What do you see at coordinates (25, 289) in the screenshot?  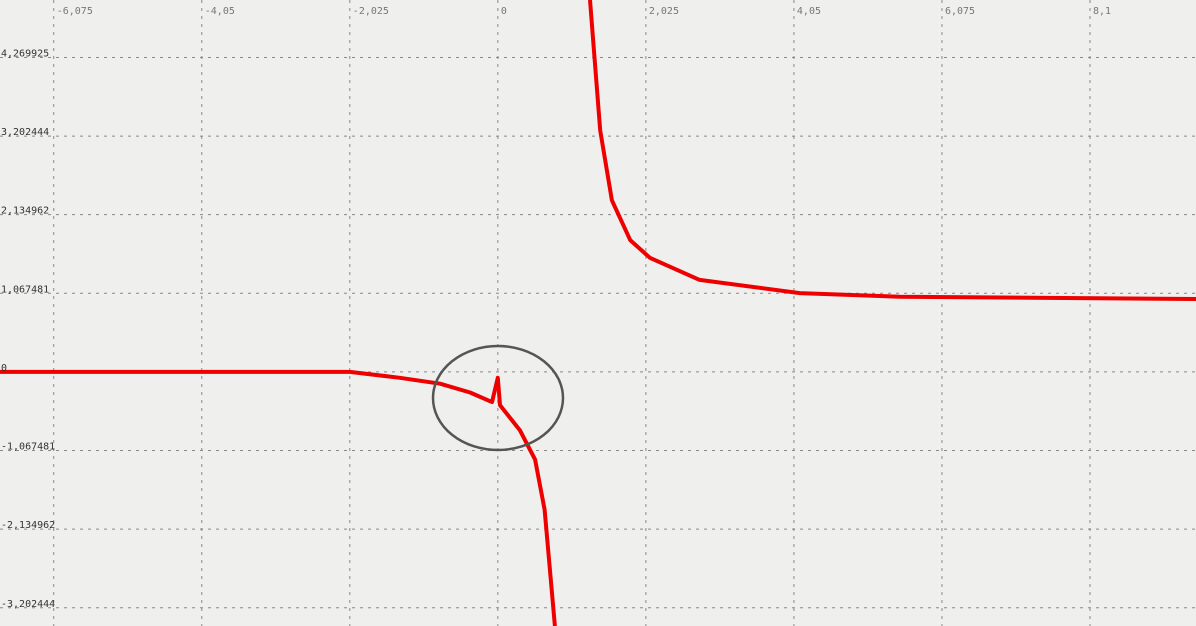 I see `y-tick-label: 1,067481` at bounding box center [25, 289].